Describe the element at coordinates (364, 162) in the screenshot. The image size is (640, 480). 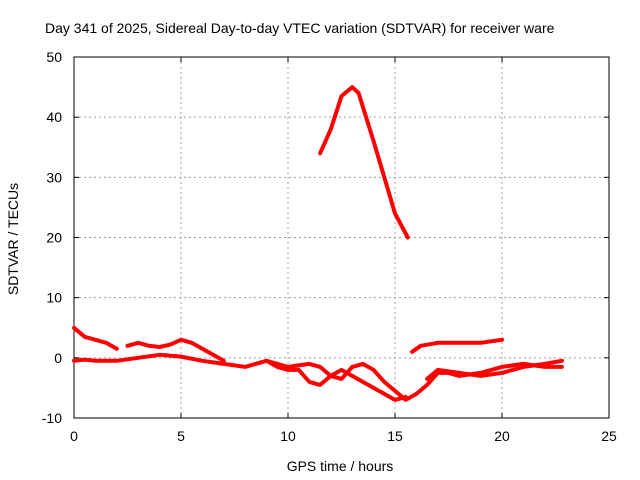
I see `series-line-sat-e` at that location.